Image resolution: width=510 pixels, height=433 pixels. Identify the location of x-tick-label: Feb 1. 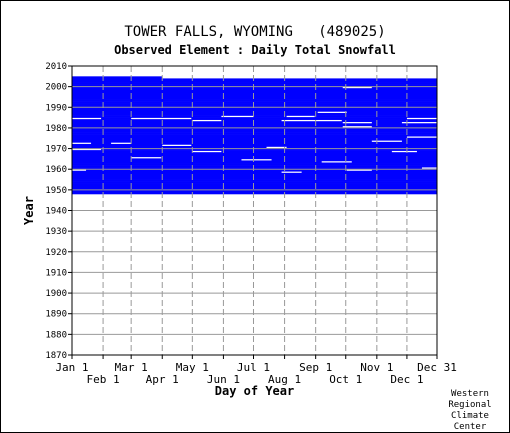
(103, 379).